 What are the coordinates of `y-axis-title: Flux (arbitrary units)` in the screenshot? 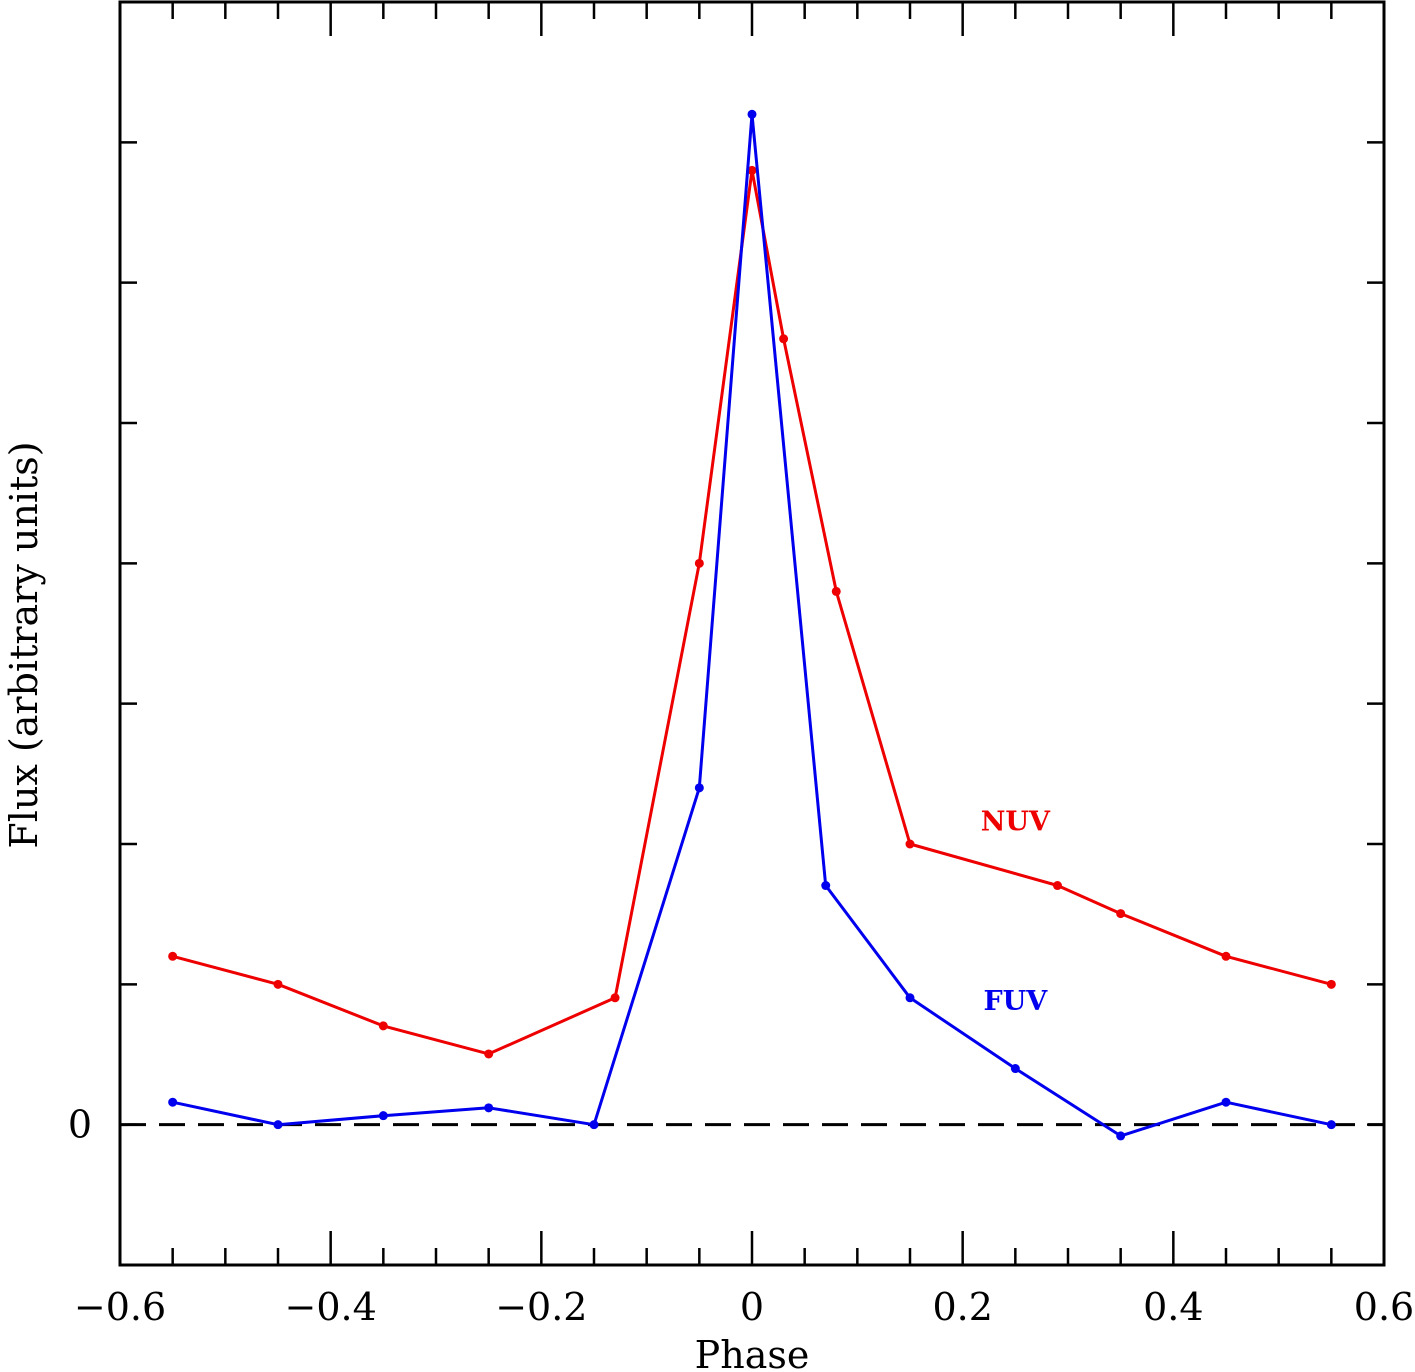 It's located at (24, 644).